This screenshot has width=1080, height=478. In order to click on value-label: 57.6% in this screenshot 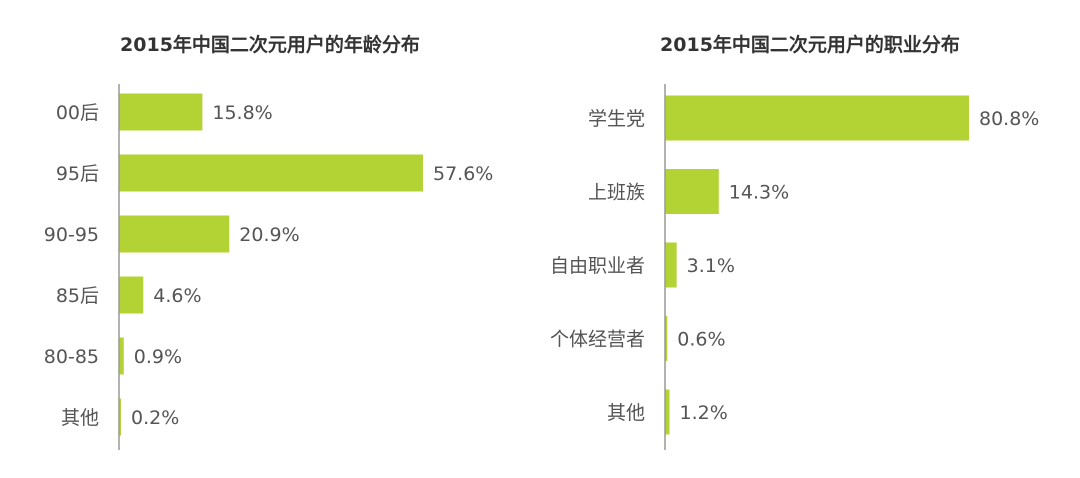, I will do `click(463, 174)`.